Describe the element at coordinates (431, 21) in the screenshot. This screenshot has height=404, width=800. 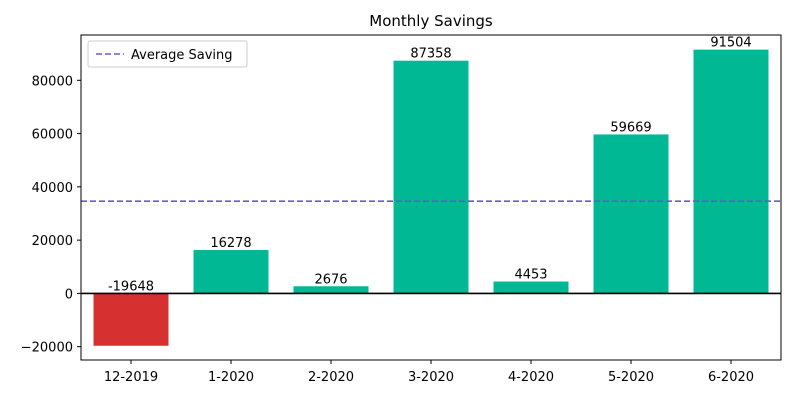
I see `chart-title: Monthly Savings` at that location.